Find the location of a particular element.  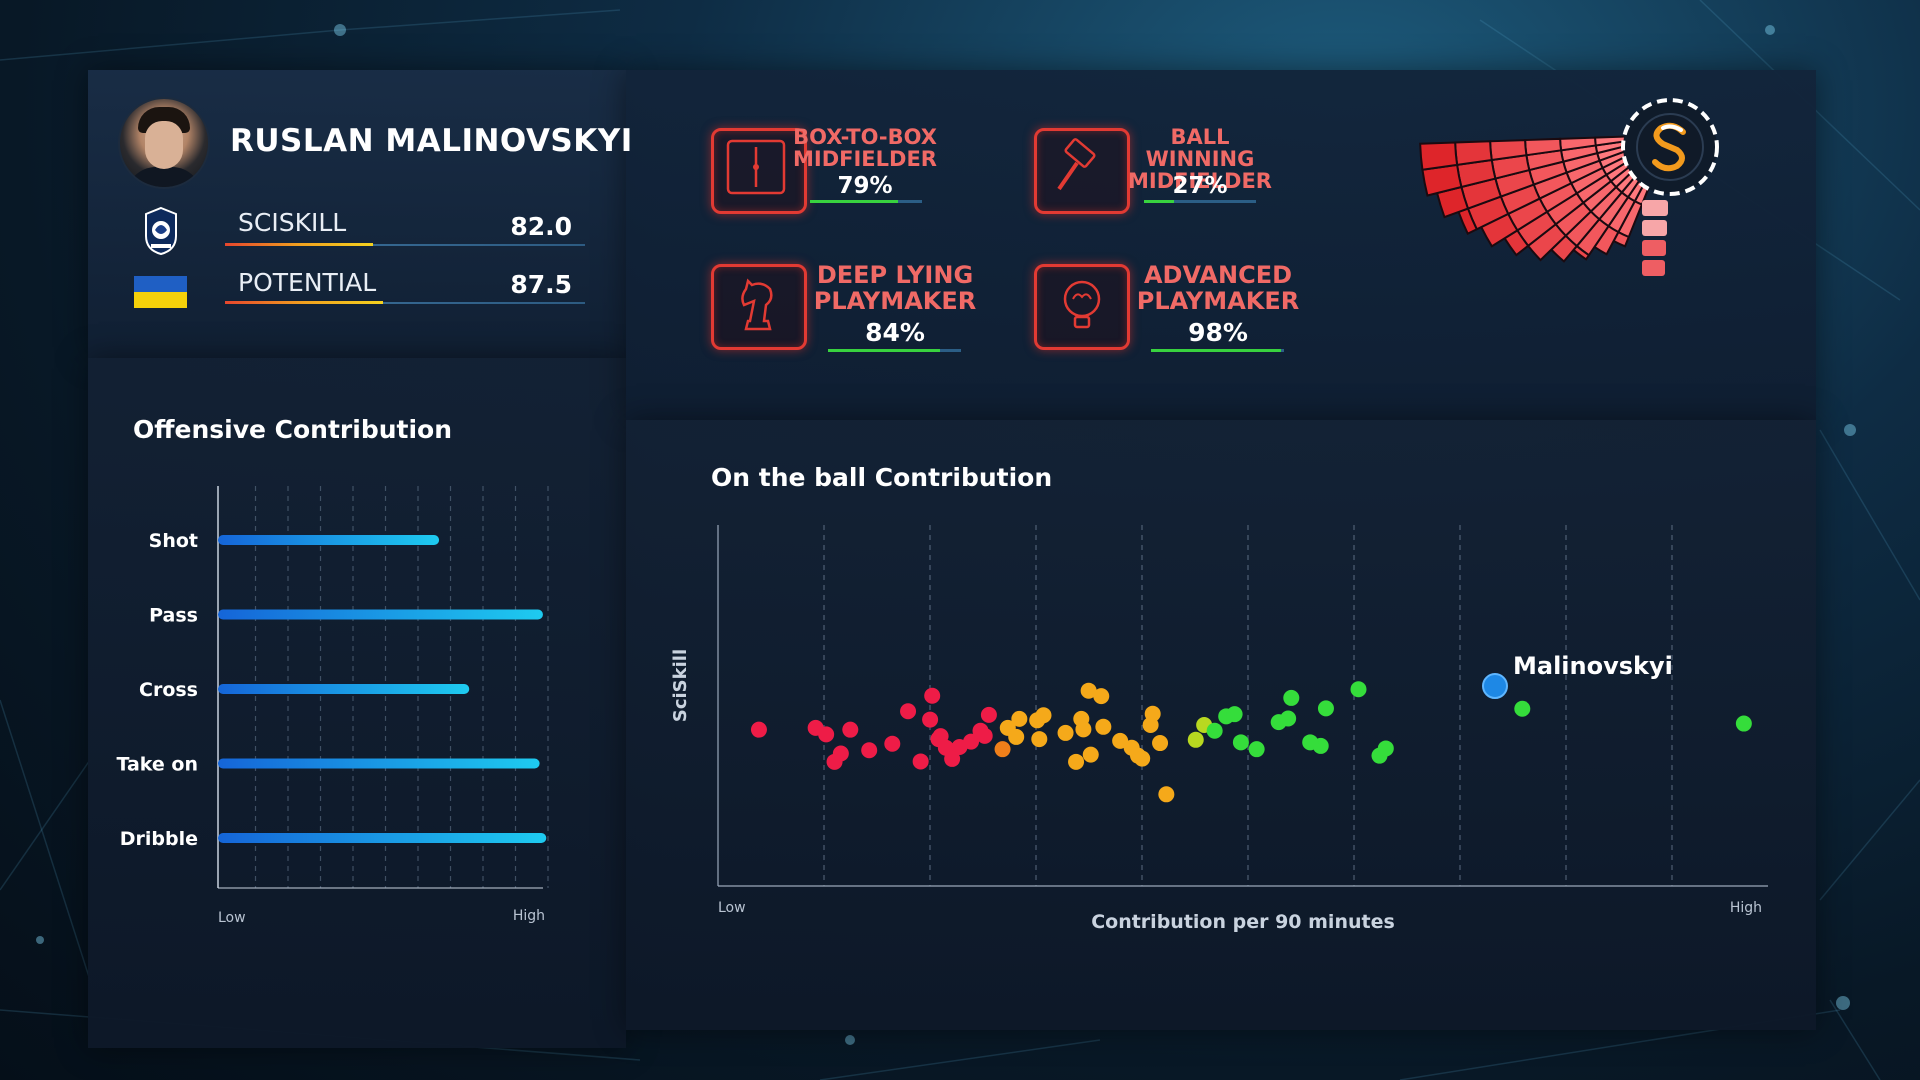

bar-x-tick-low: Low is located at coordinates (232, 918).